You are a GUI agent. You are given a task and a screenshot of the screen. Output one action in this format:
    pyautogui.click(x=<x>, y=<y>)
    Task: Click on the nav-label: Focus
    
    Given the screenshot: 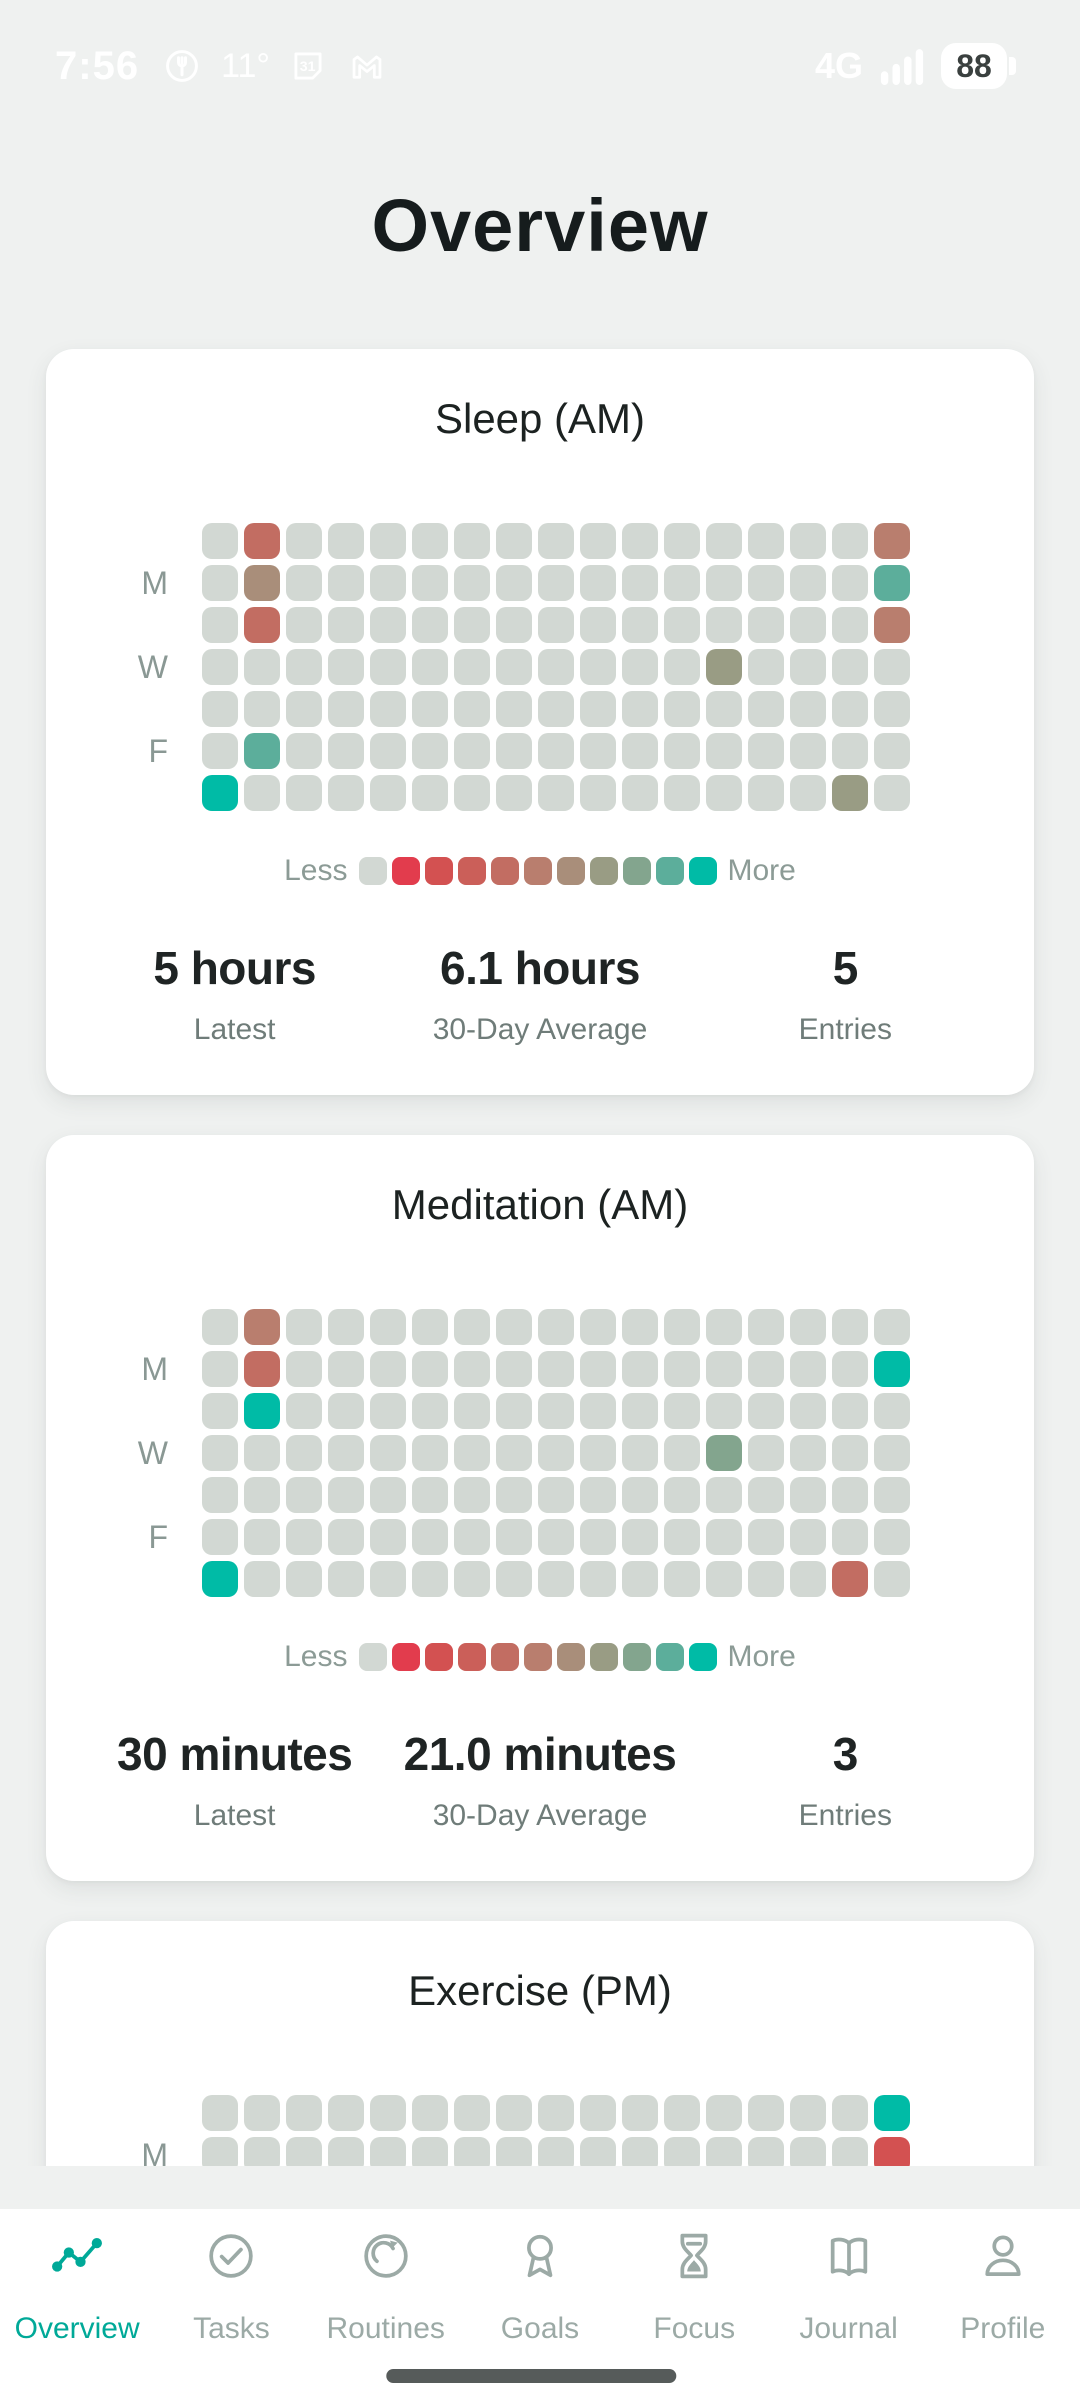 What is the action you would take?
    pyautogui.click(x=694, y=2328)
    